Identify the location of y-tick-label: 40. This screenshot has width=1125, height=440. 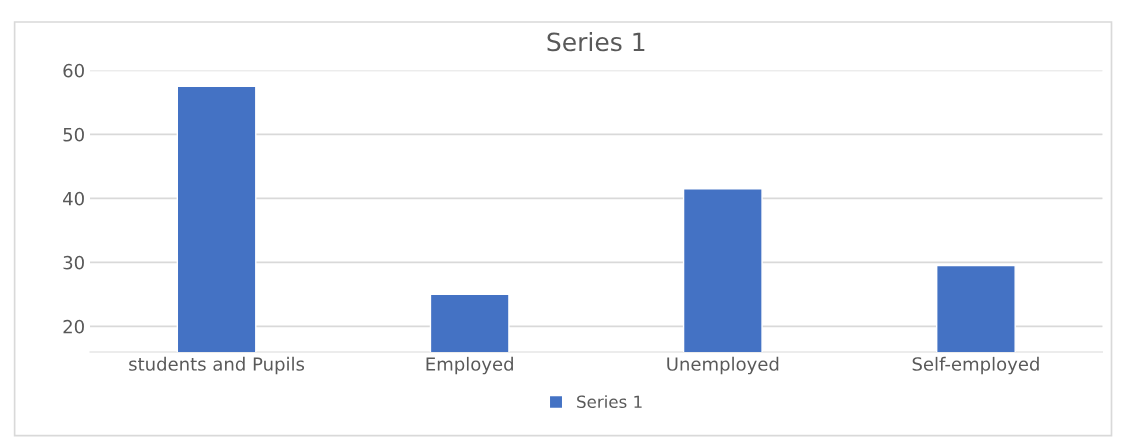
(73, 198).